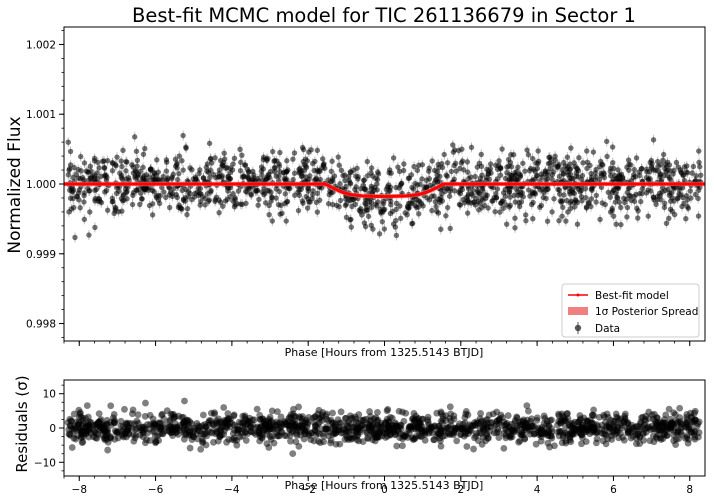  I want to click on flux-y-tick-label: 0.998, so click(41, 325).